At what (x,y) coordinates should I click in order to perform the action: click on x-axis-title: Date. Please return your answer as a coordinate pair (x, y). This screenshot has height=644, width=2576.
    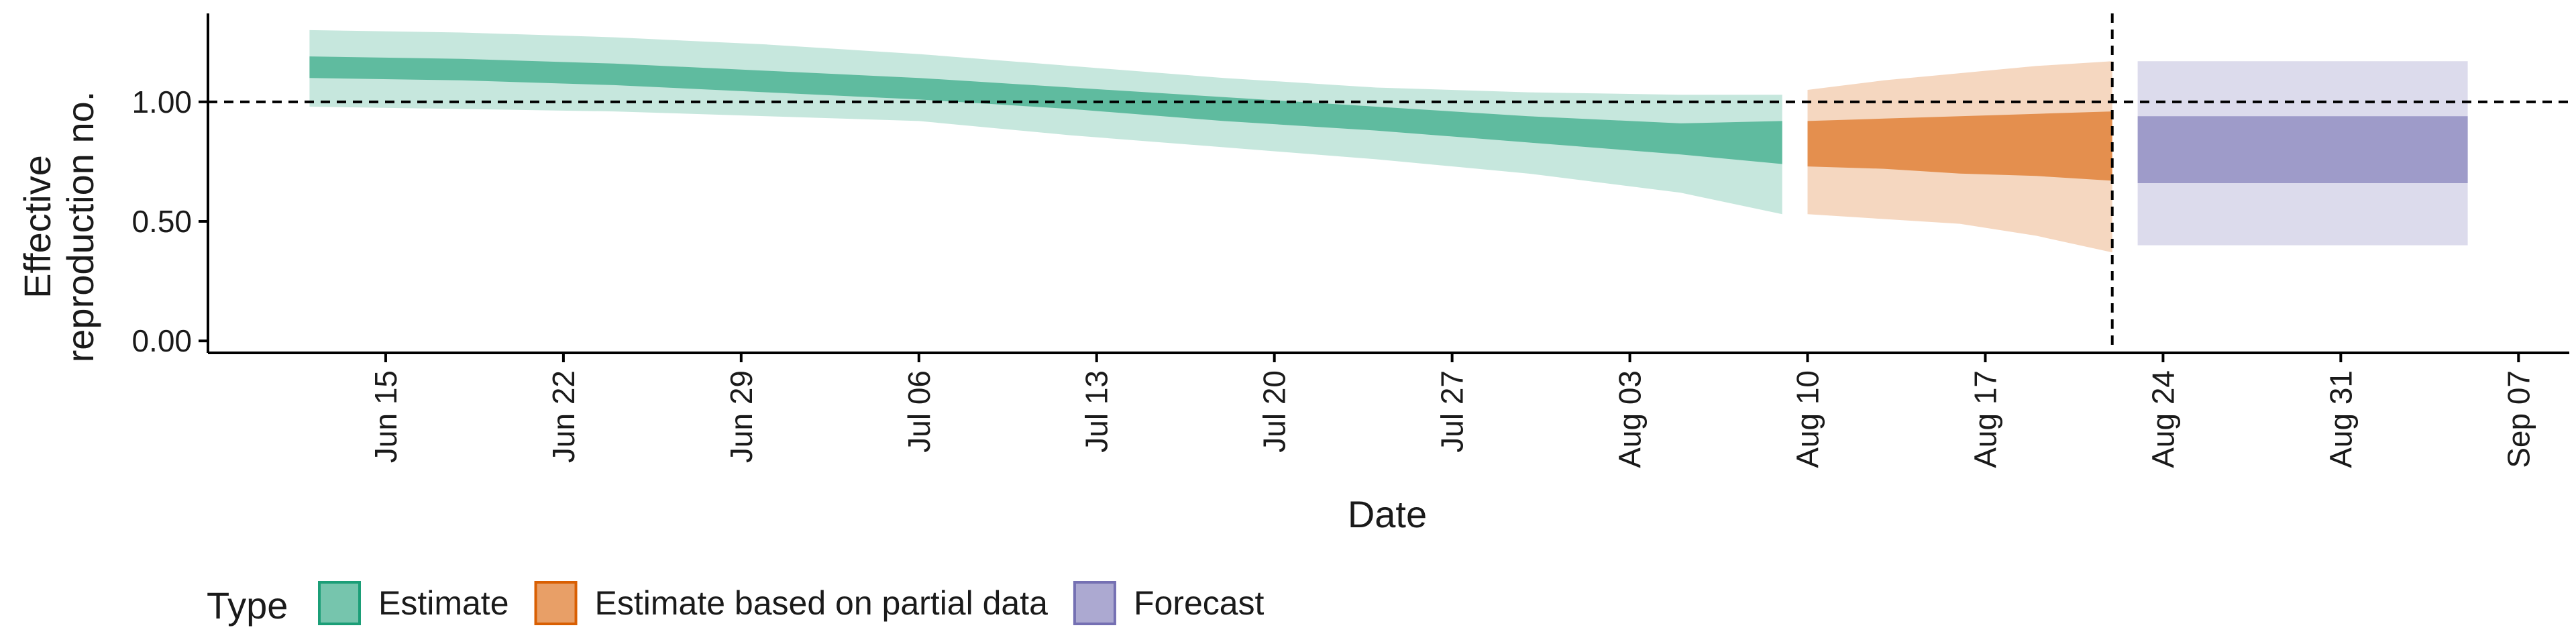
    Looking at the image, I should click on (1387, 514).